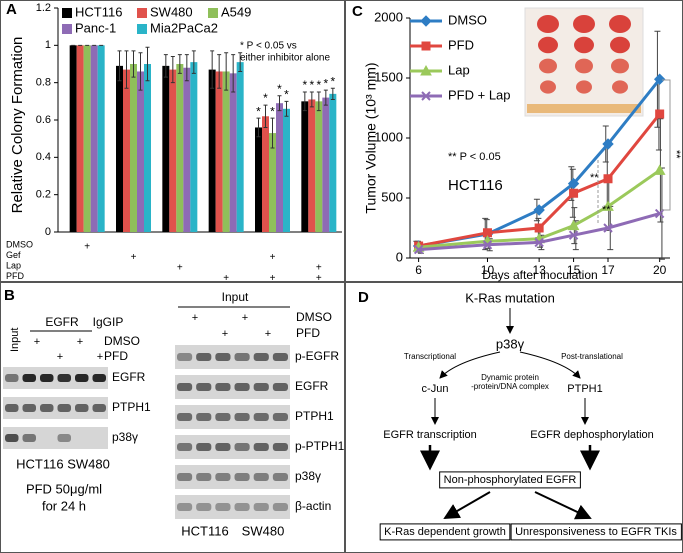 Image resolution: width=683 pixels, height=553 pixels. What do you see at coordinates (317, 356) in the screenshot?
I see `blot-label: p-EGFR` at bounding box center [317, 356].